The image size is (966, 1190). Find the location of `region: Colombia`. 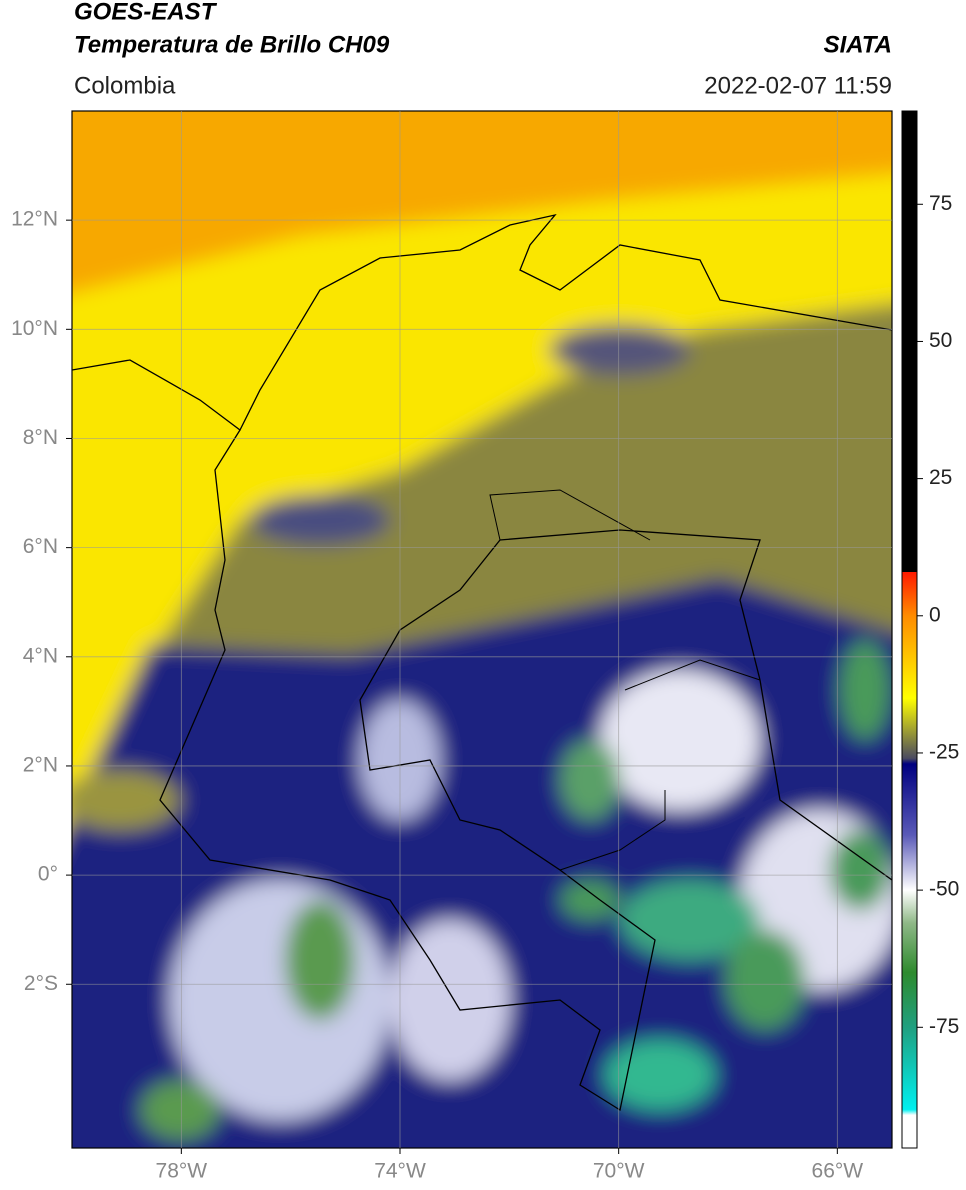

region: Colombia is located at coordinates (125, 85).